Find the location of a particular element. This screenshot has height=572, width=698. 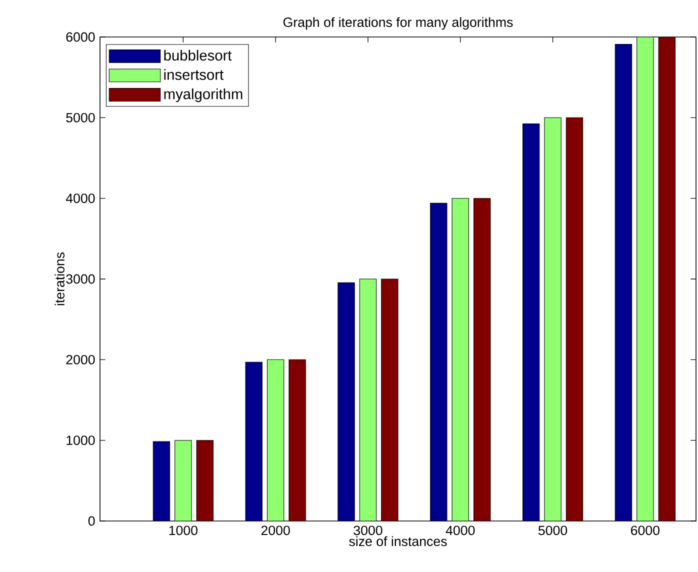

y-tick-label: 6000 is located at coordinates (80, 37).